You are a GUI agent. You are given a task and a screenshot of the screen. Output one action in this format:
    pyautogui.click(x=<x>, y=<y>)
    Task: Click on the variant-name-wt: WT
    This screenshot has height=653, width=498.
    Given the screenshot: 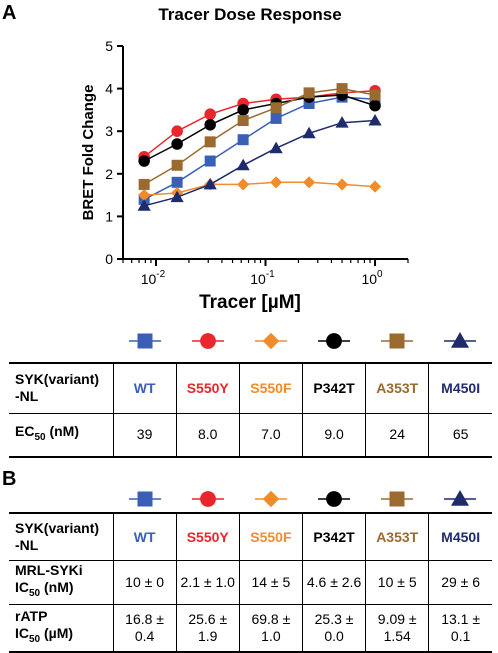 What is the action you would take?
    pyautogui.click(x=144, y=388)
    